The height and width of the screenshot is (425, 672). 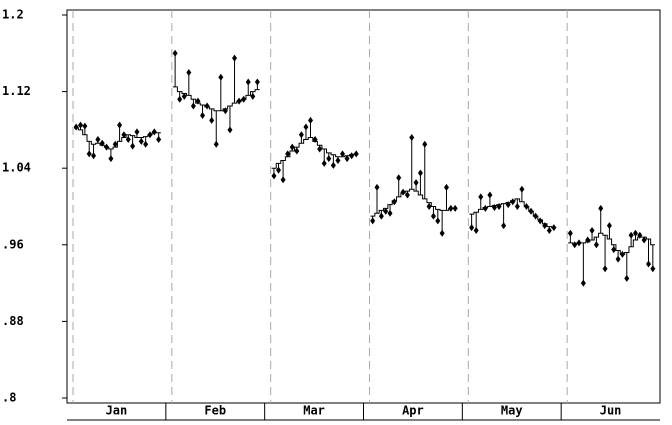 I want to click on x-tick-label: Jun, so click(x=611, y=411).